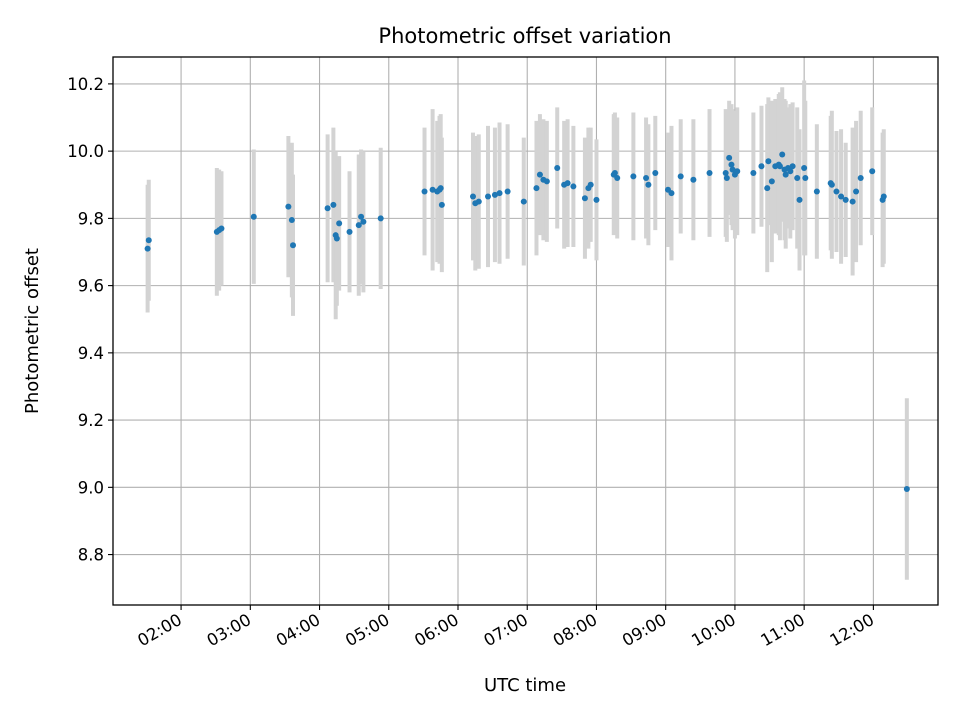 Image resolution: width=960 pixels, height=720 pixels. What do you see at coordinates (713, 630) in the screenshot?
I see `x-tick-label: 10:00` at bounding box center [713, 630].